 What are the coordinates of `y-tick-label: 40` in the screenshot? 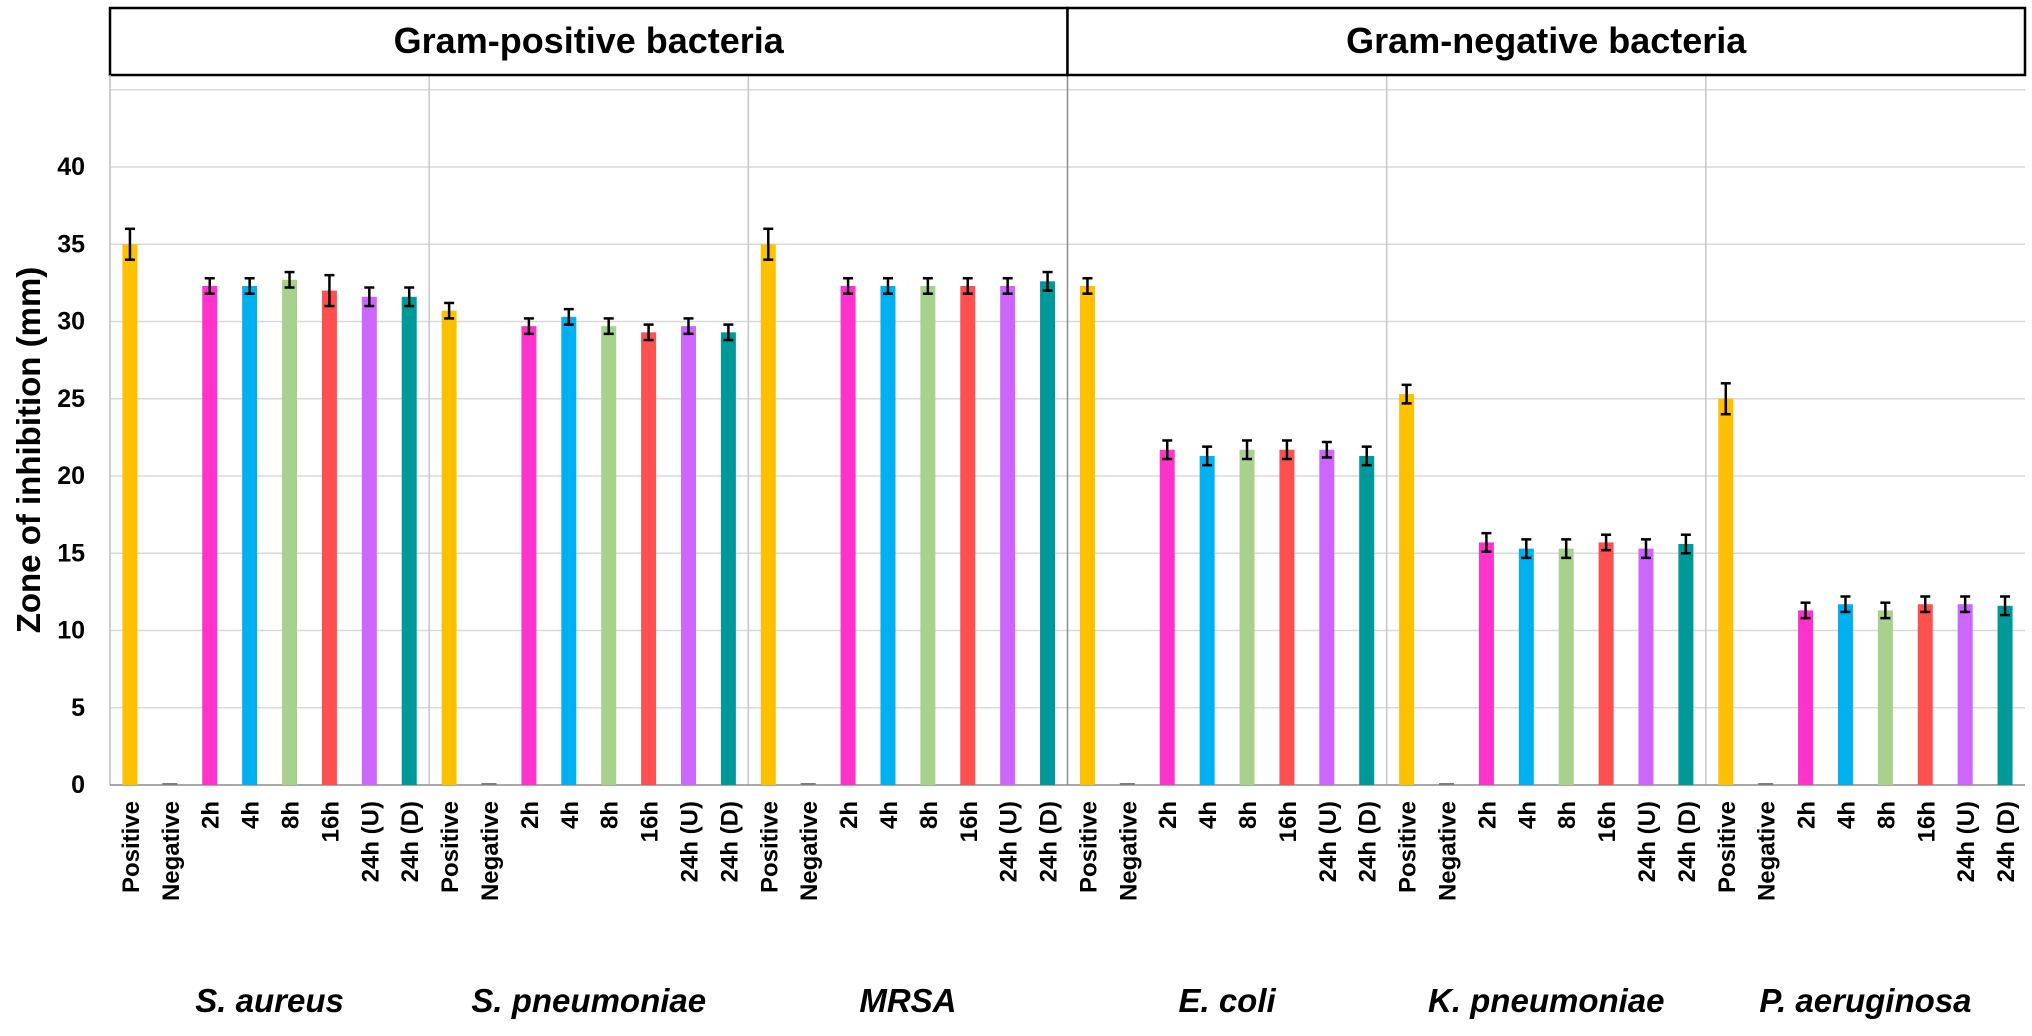 It's located at (71, 167).